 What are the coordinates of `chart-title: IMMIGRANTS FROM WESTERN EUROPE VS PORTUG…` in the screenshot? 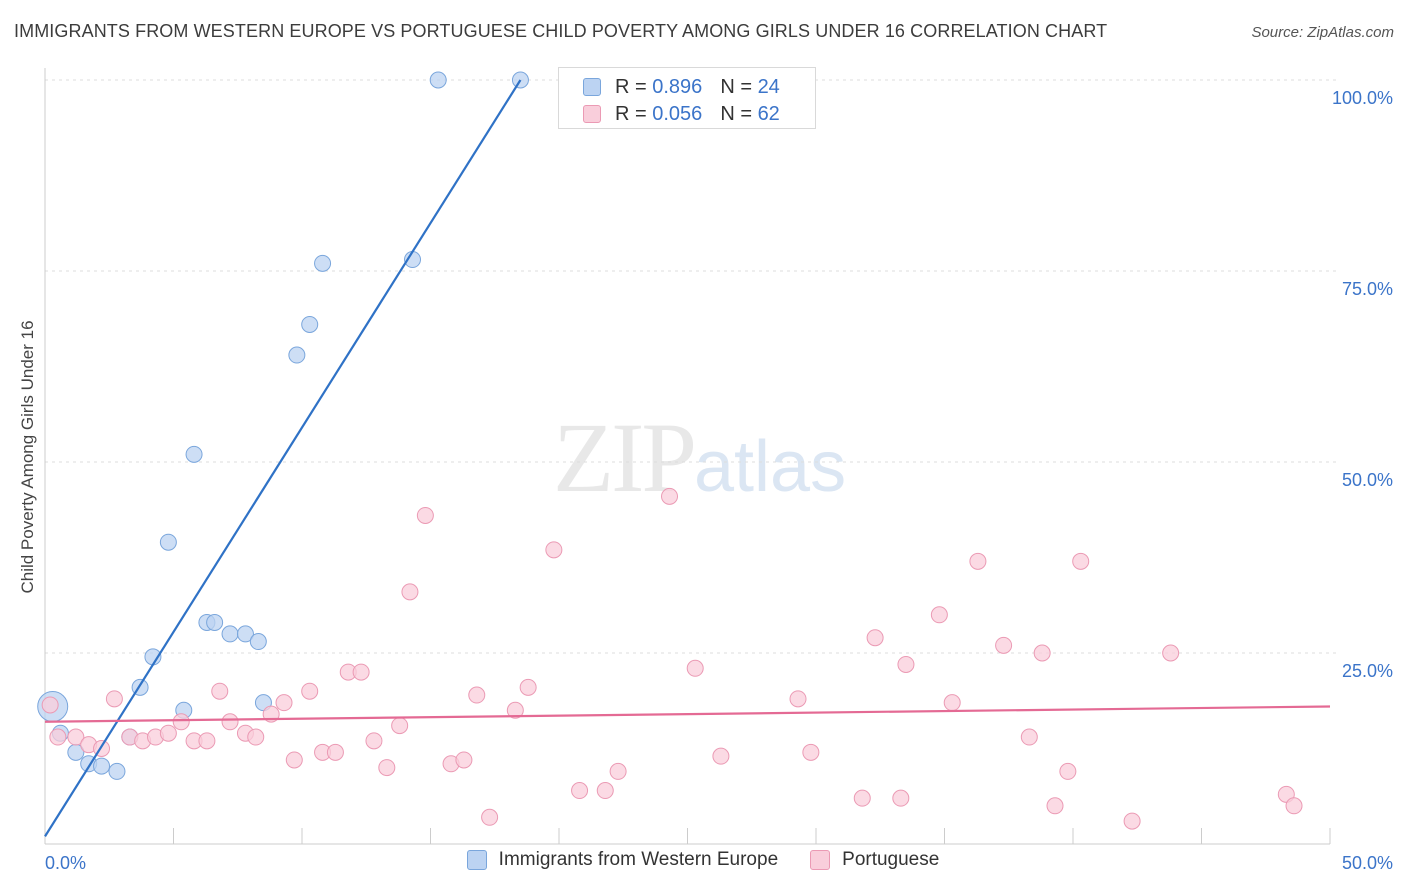 It's located at (561, 31).